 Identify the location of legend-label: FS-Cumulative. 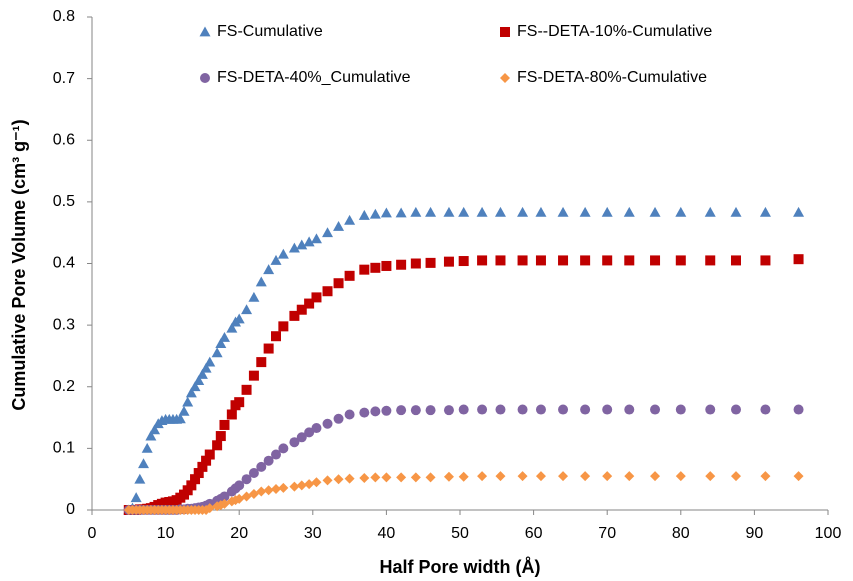
(270, 31).